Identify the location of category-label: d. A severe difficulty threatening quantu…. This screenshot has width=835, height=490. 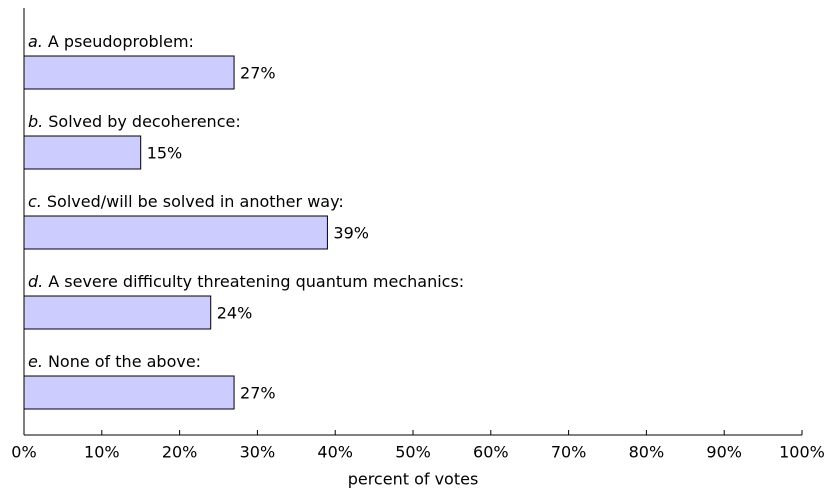
(246, 281).